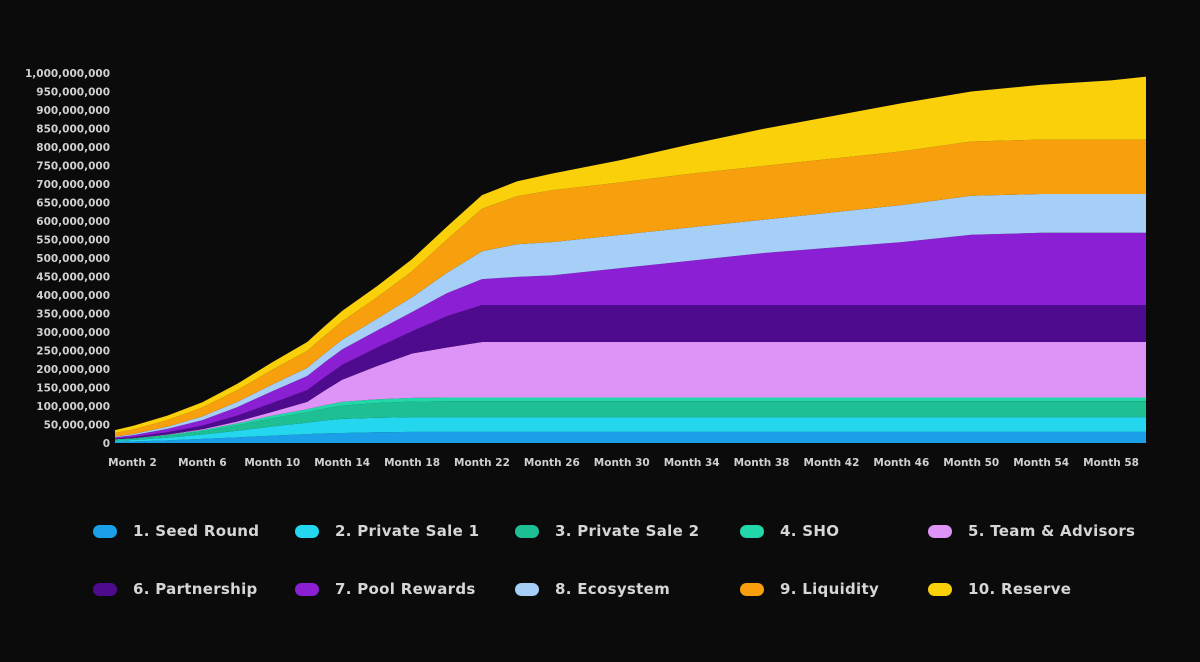 The height and width of the screenshot is (662, 1200). What do you see at coordinates (73, 148) in the screenshot?
I see `y-tick-label: 800,000,000` at bounding box center [73, 148].